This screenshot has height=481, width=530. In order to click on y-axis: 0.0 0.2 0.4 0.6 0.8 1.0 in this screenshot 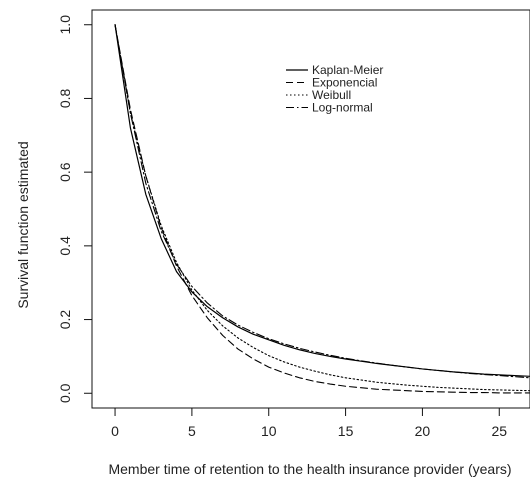, I will do `click(74, 209)`.